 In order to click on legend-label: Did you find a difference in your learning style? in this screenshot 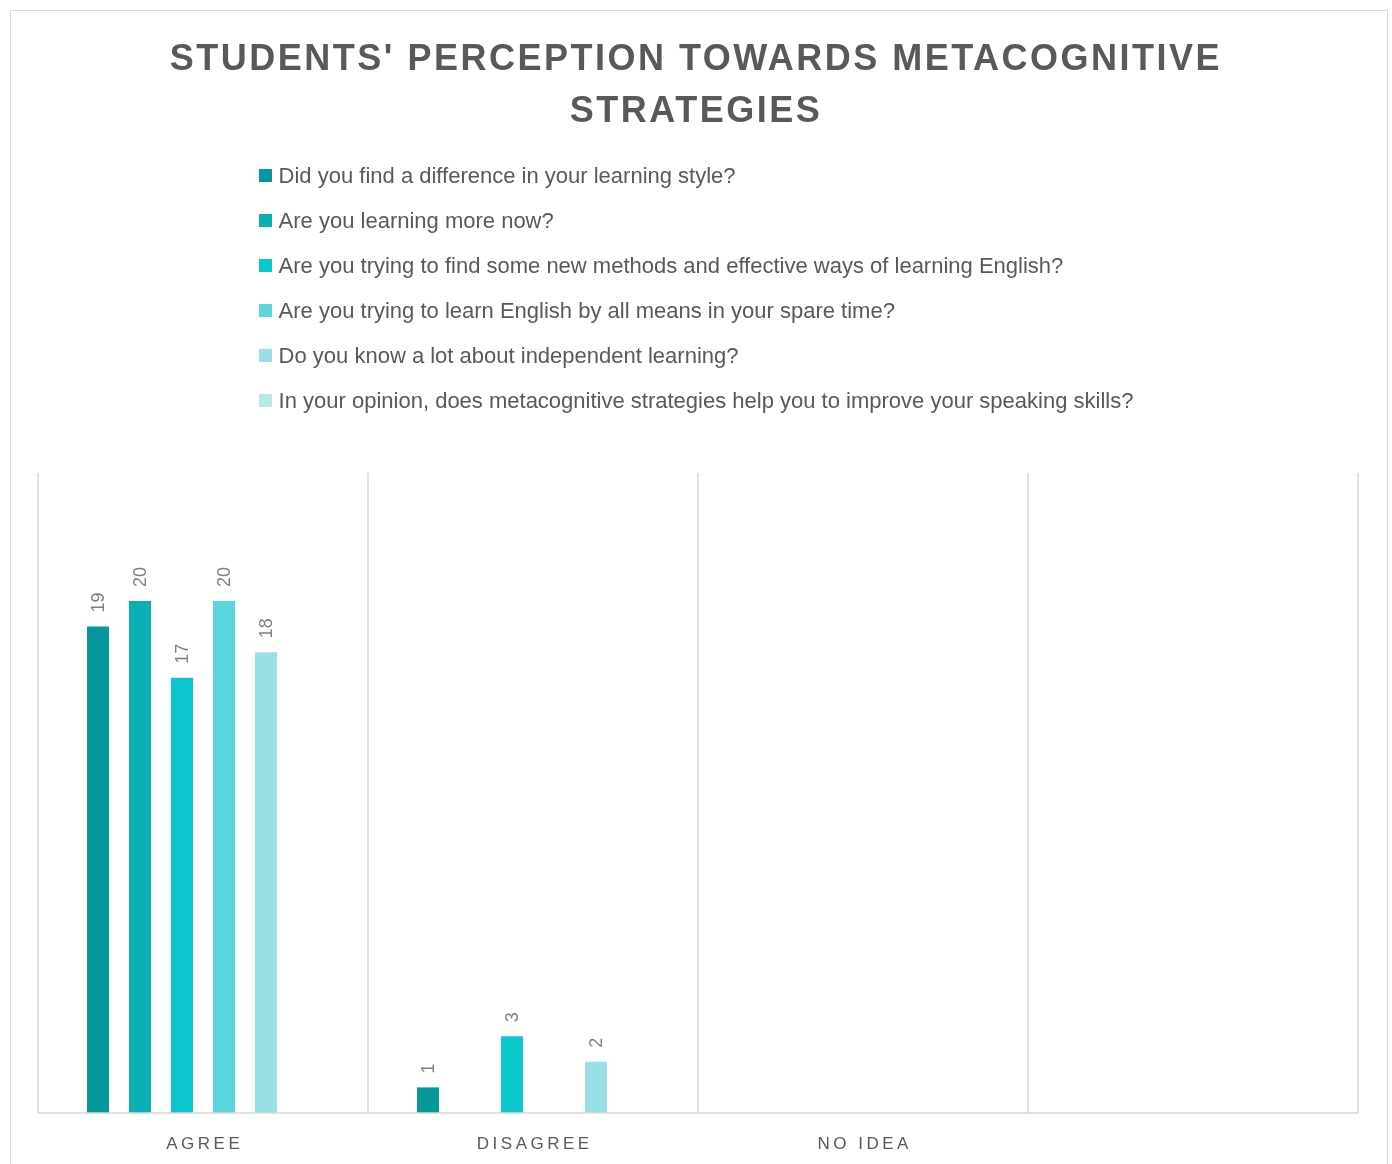, I will do `click(507, 175)`.